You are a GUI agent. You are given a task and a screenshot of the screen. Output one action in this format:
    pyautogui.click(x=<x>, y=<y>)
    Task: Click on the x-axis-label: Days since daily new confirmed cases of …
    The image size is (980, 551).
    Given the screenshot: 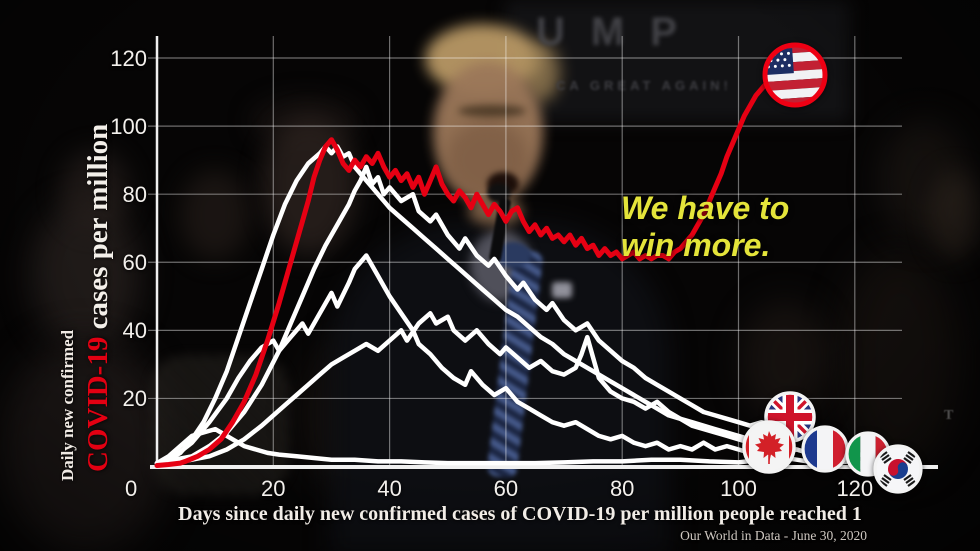 What is the action you would take?
    pyautogui.click(x=520, y=514)
    